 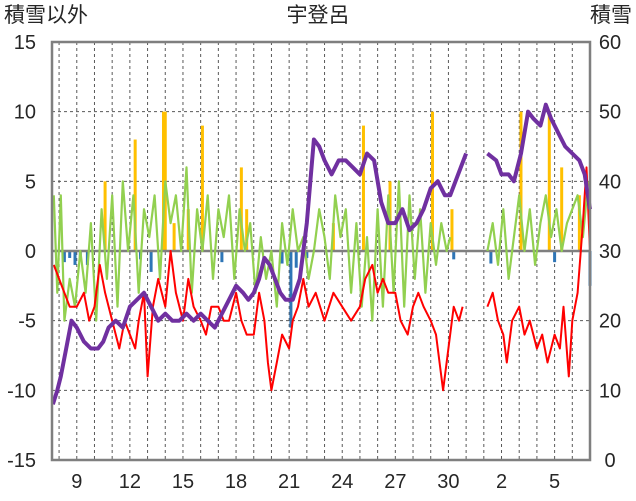 I want to click on left-tick-label: -5, so click(x=27, y=322).